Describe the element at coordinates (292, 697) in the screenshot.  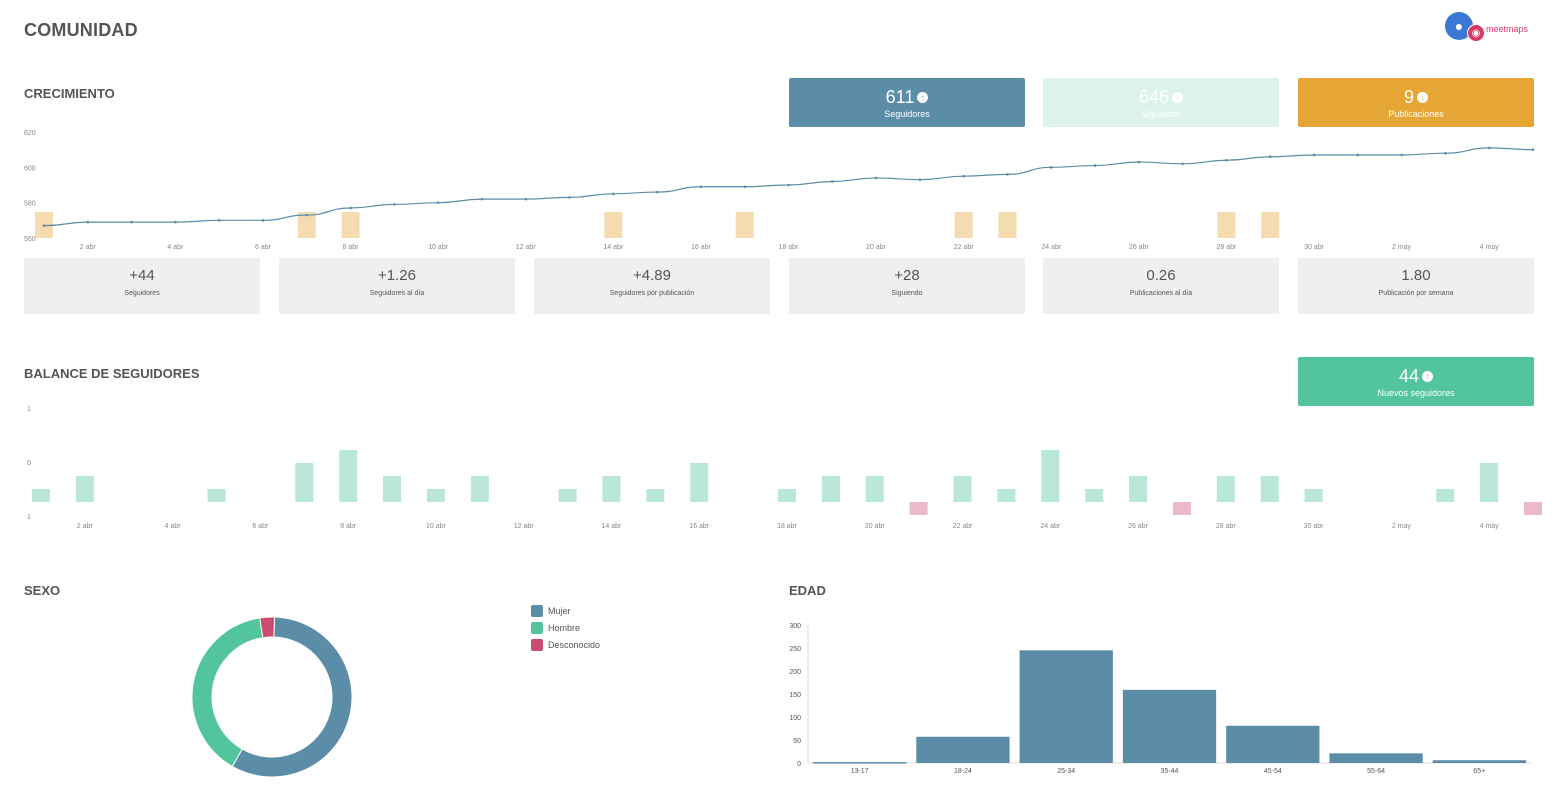
I see `pie-slice-mujer` at that location.